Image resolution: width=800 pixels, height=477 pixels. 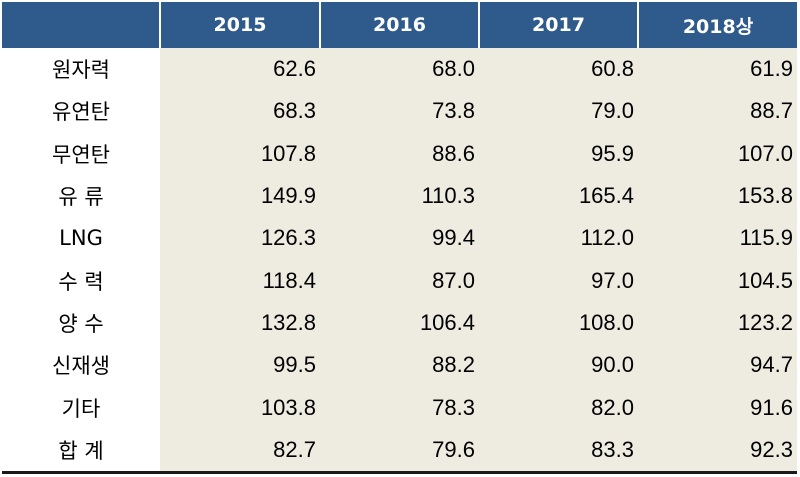 What do you see at coordinates (558, 69) in the screenshot?
I see `table-cell: 60.8` at bounding box center [558, 69].